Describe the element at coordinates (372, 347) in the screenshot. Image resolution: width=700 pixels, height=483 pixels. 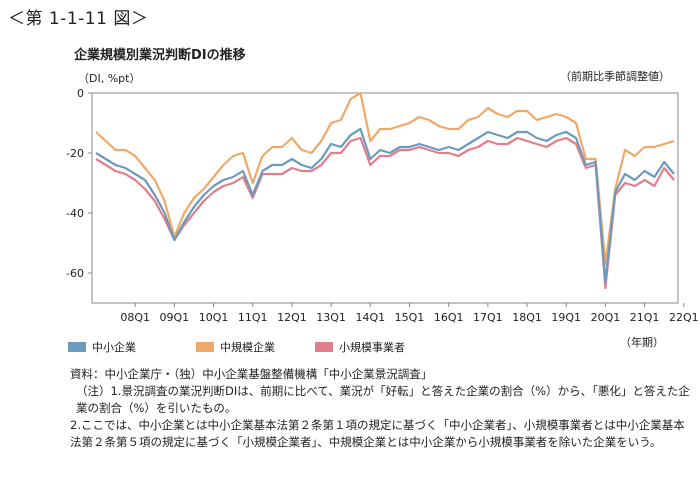
I see `legend-label-small: 小規模事業者` at that location.